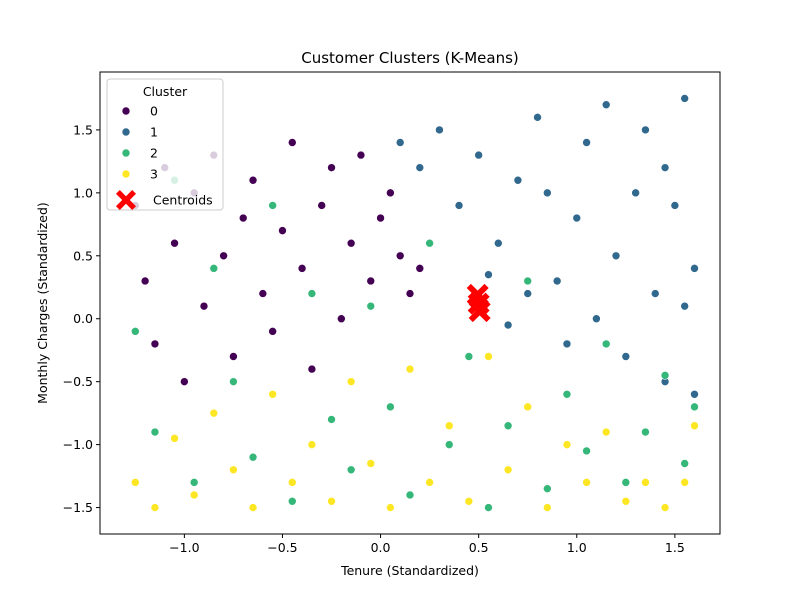 This screenshot has height=600, width=800. Describe the element at coordinates (83, 192) in the screenshot. I see `y-tick-label: 1.0` at that location.